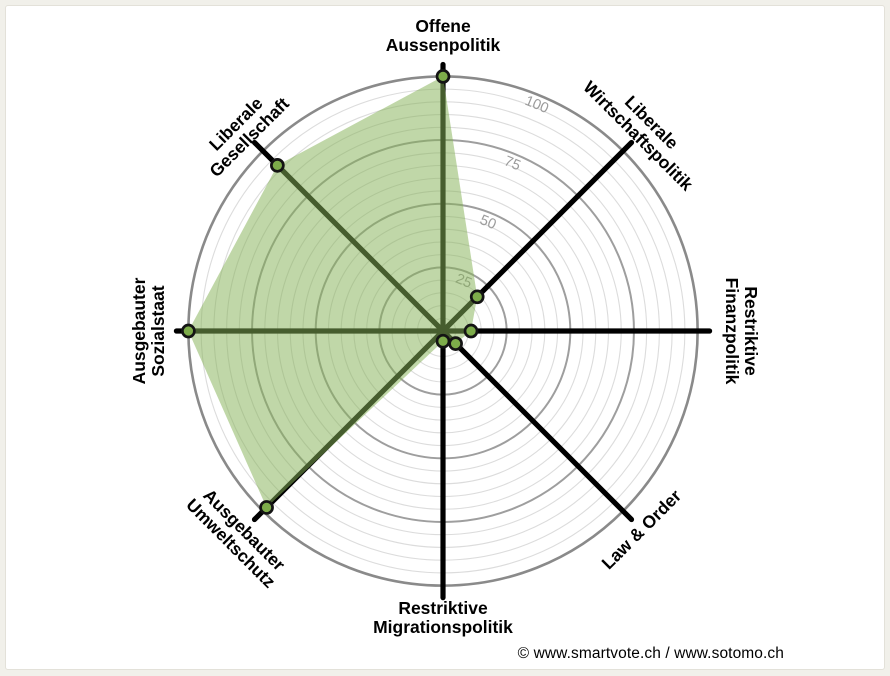  I want to click on axis-label-line: Offene, so click(443, 26).